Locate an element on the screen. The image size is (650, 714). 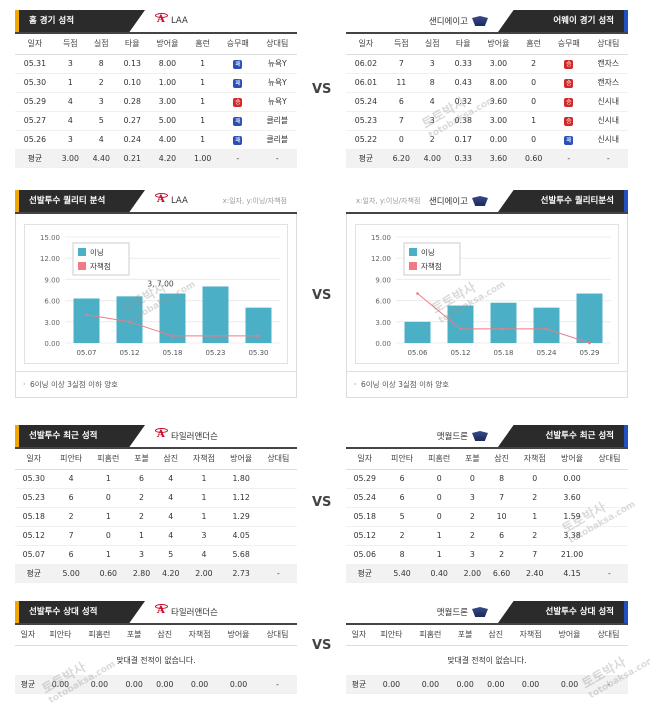
table-cell: 신시내 is located at coordinates (608, 102).